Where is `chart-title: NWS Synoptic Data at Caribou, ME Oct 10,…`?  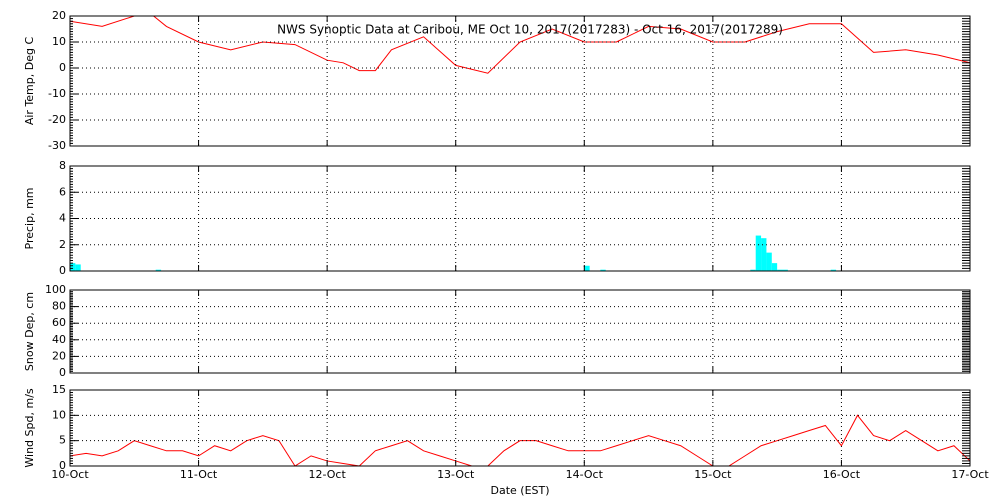 chart-title: NWS Synoptic Data at Caribou, ME Oct 10,… is located at coordinates (530, 30).